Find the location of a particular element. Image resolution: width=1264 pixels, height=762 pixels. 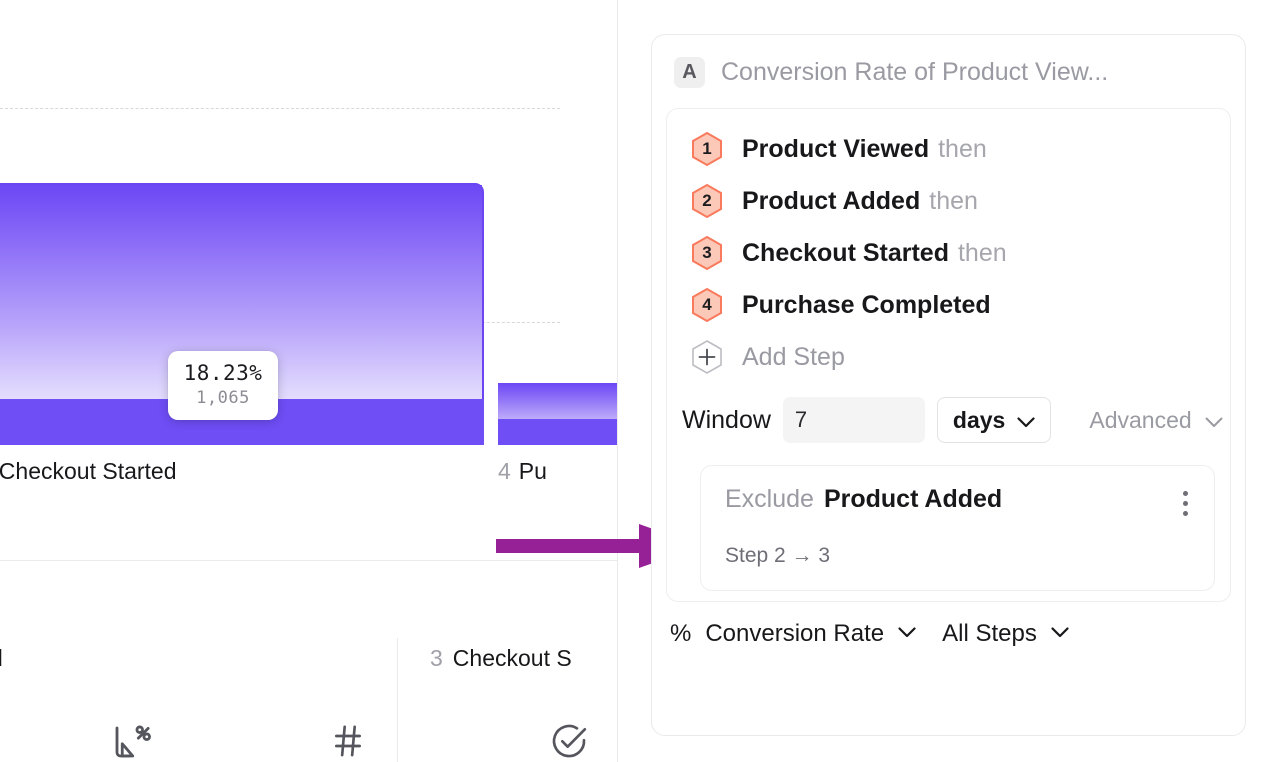

exclusion-step-card: Exclude Product Added Step 2 → 3 is located at coordinates (957, 528).